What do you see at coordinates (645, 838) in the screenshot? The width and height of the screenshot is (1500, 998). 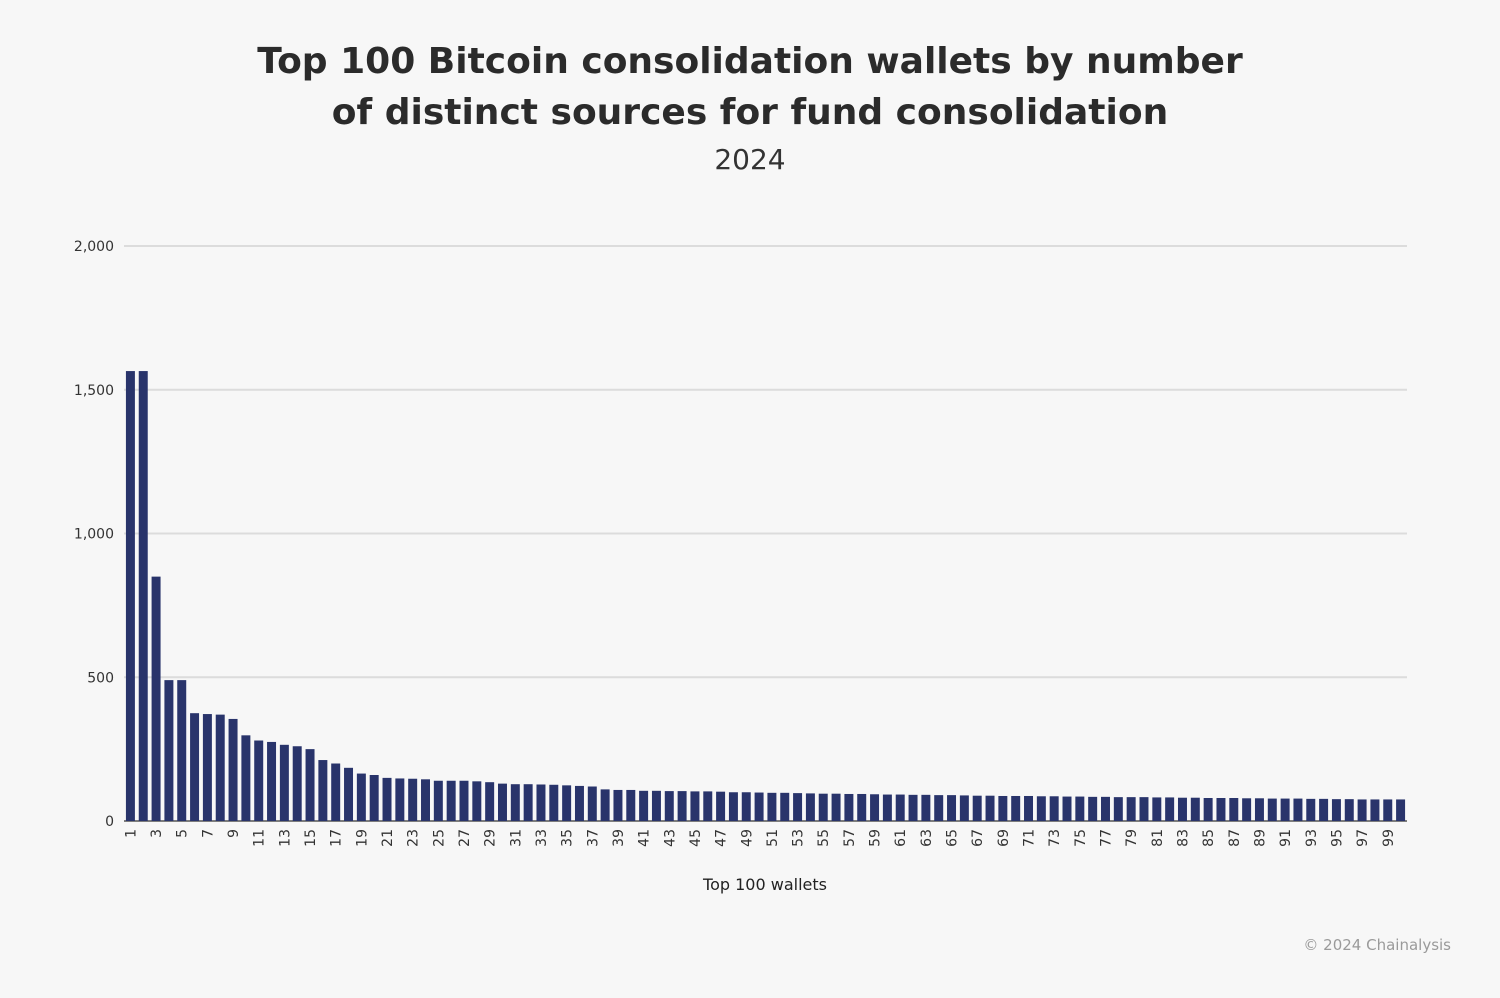 I see `x-tick-label: 41` at bounding box center [645, 838].